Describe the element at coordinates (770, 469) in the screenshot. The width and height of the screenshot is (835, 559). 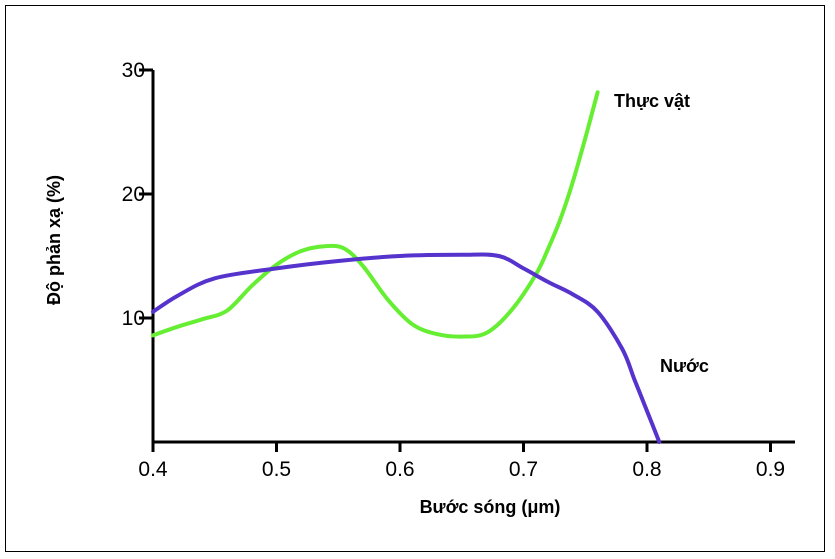
I see `x-tick-label: 0.9` at that location.